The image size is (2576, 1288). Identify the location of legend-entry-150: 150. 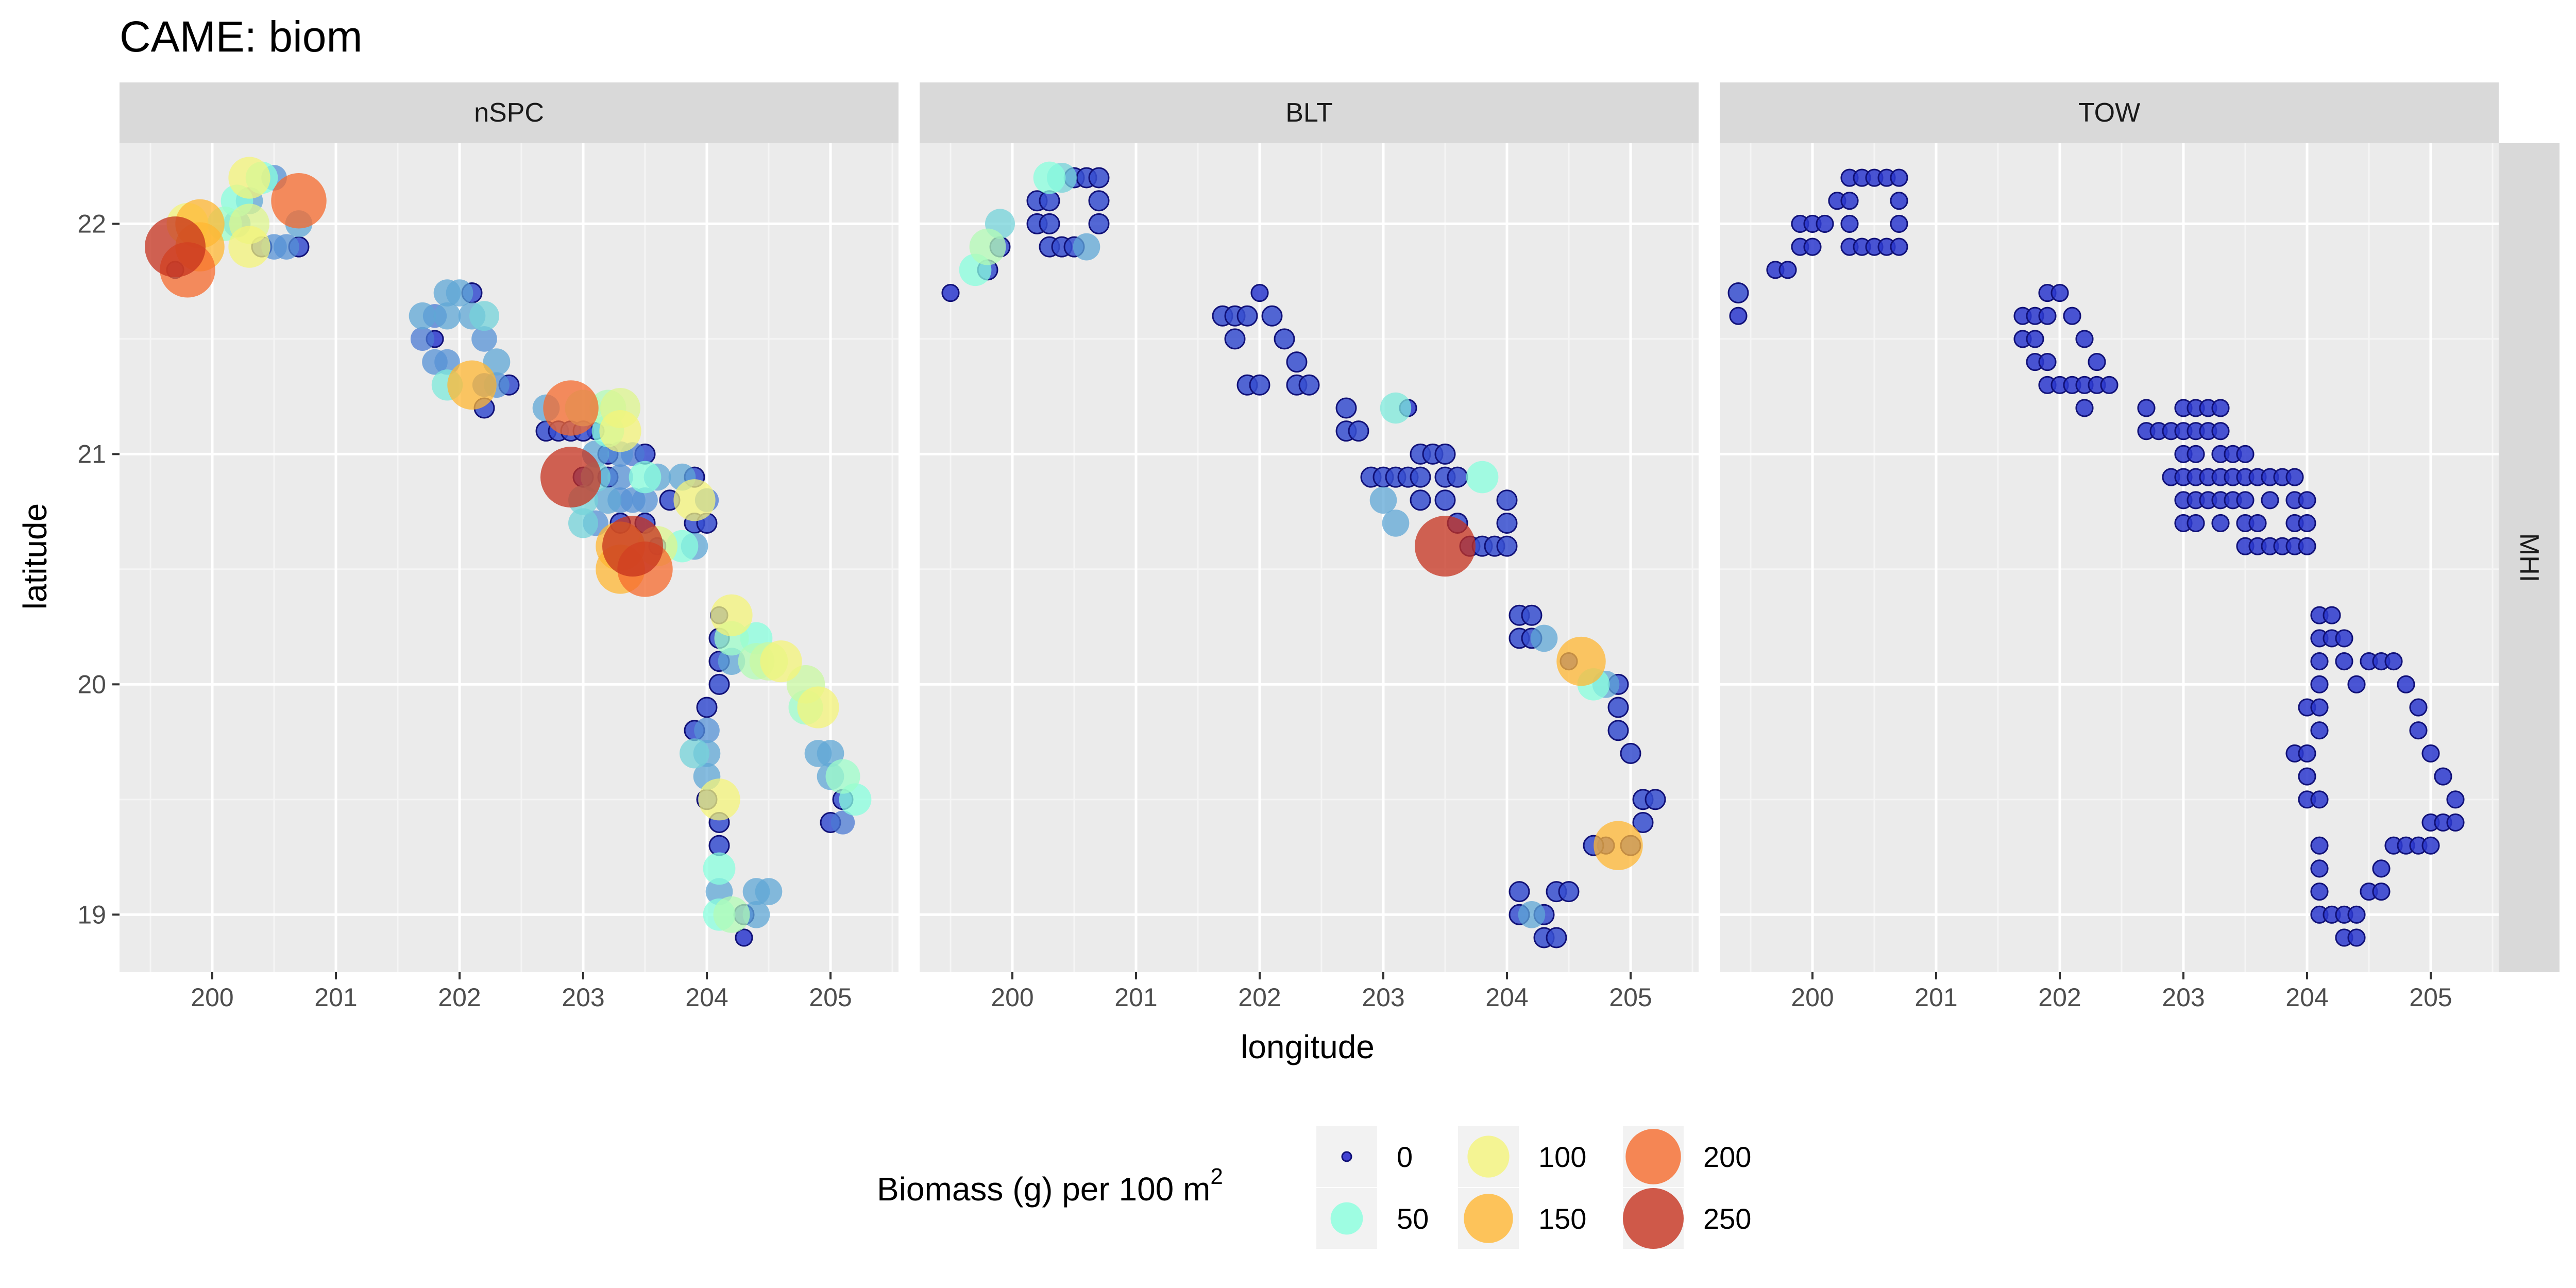
(1522, 1218).